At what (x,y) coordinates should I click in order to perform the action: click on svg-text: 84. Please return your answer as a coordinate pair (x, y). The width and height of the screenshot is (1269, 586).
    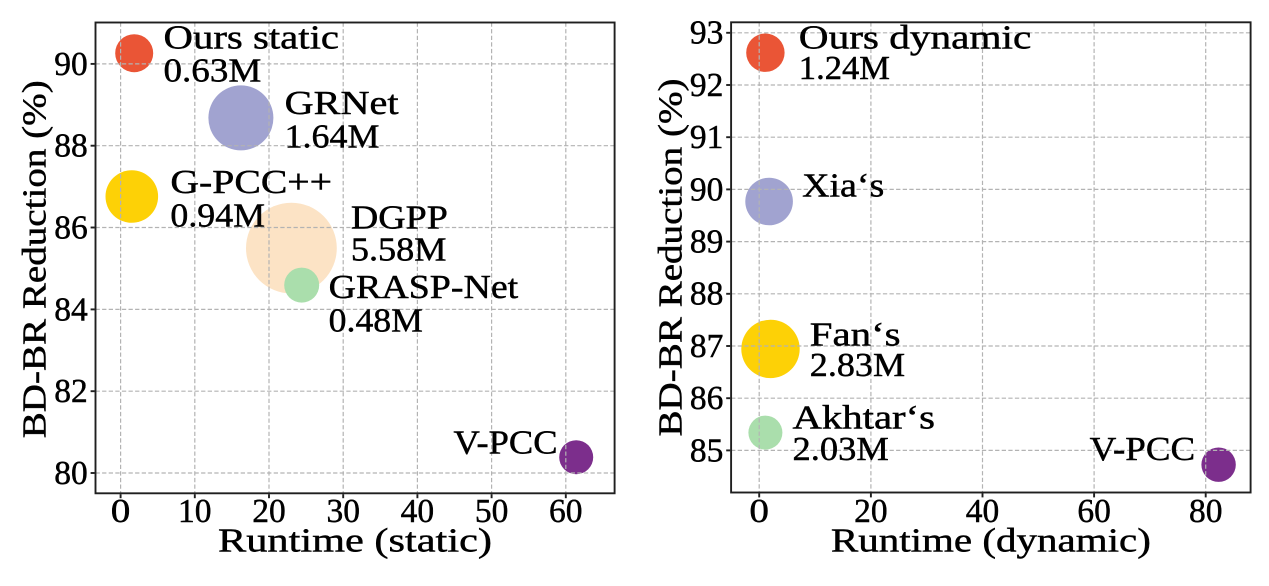
    Looking at the image, I should click on (71, 309).